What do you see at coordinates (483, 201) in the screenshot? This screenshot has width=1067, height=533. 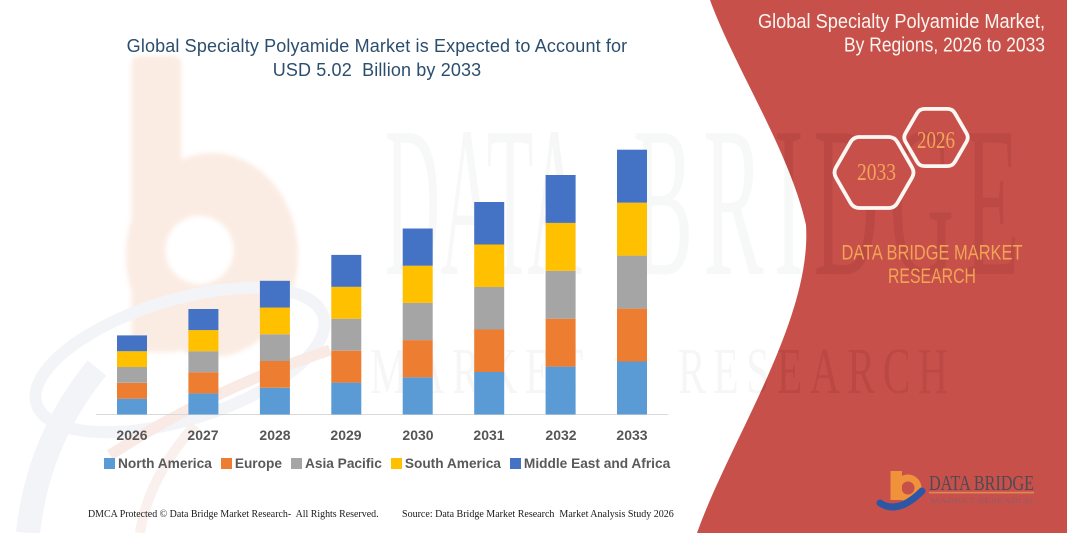 I see `svg-text: DATA` at bounding box center [483, 201].